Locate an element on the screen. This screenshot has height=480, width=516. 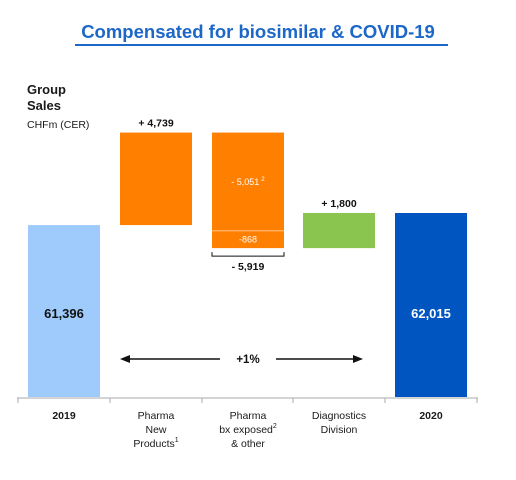
value-label-pharma-bx-total: - 5,919 is located at coordinates (248, 267).